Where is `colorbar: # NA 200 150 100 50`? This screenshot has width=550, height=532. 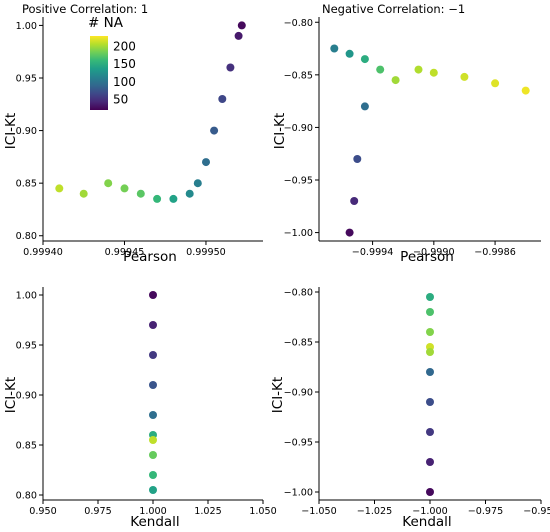
colorbar: # NA 200 150 100 50 is located at coordinates (112, 62).